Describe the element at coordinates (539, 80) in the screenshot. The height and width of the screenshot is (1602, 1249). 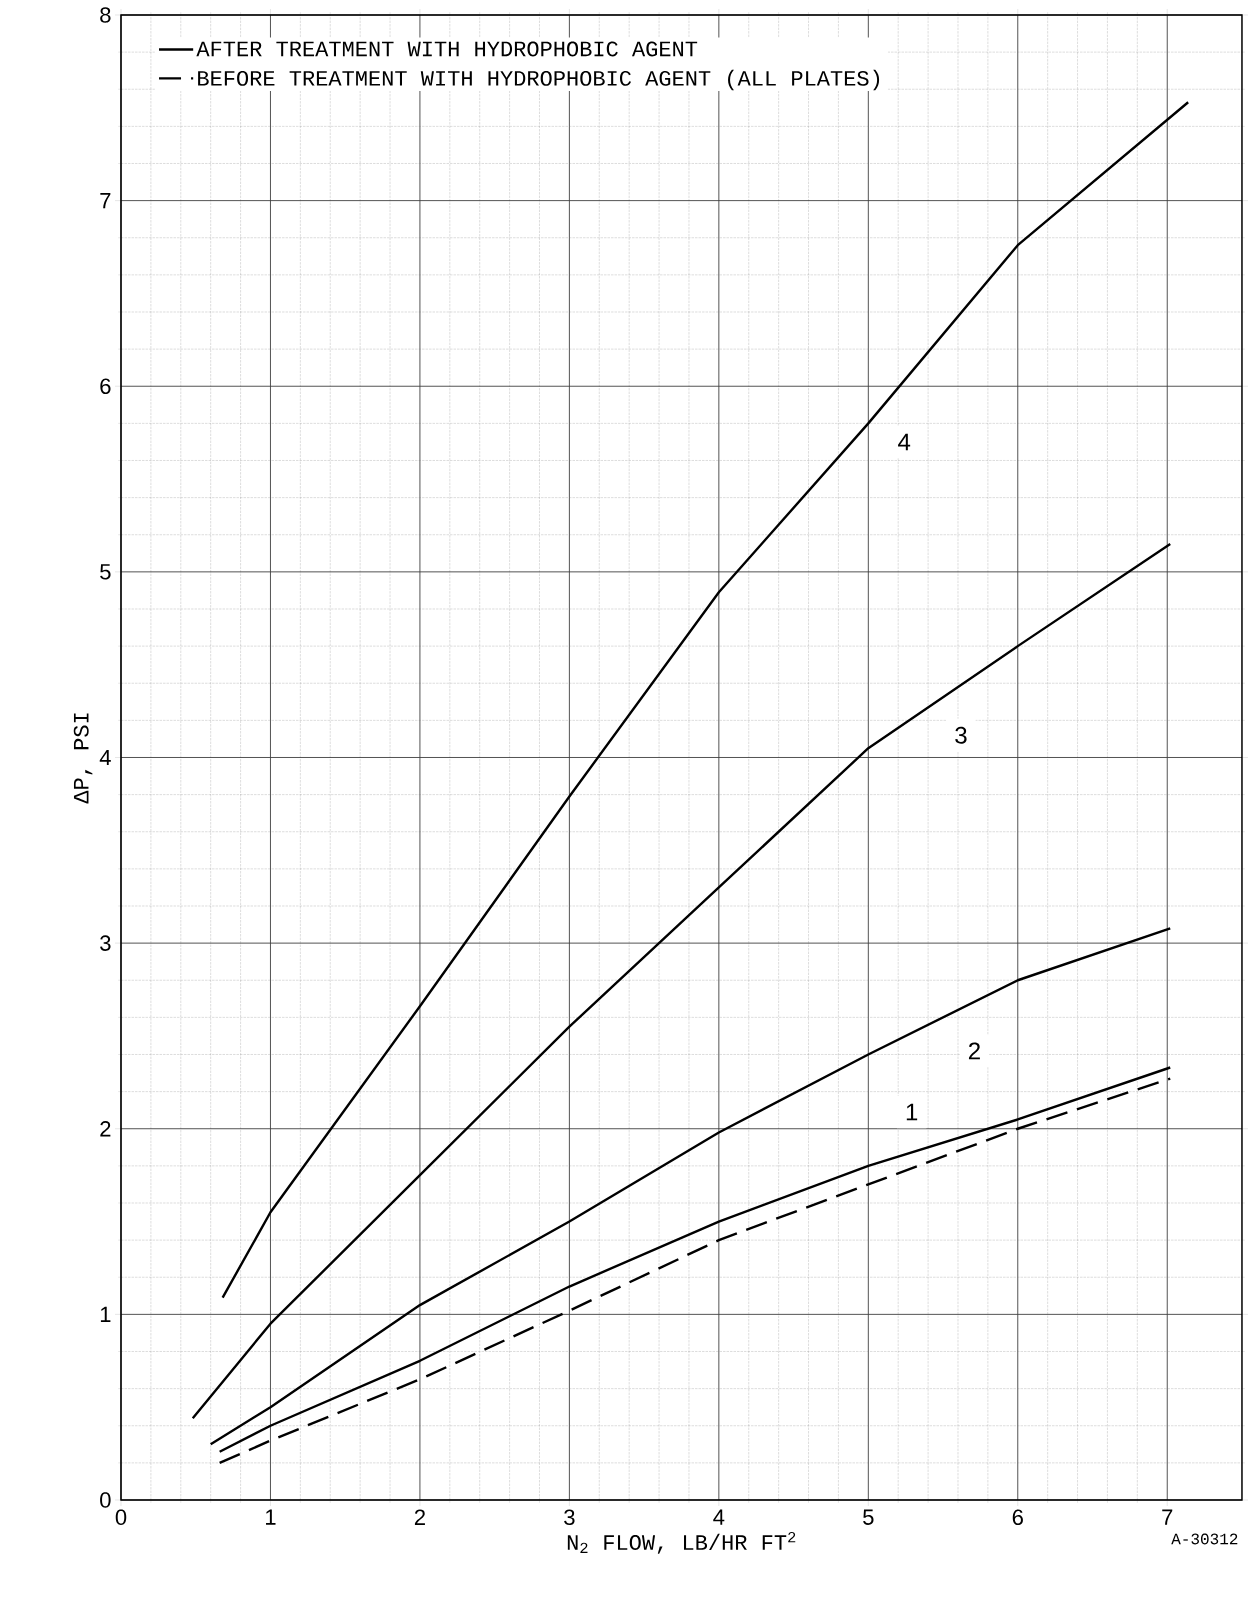
I see `legend-label: BEFORE TREATMENT WITH HYDROPHOBIC AGENT (ALL PLATES)` at that location.